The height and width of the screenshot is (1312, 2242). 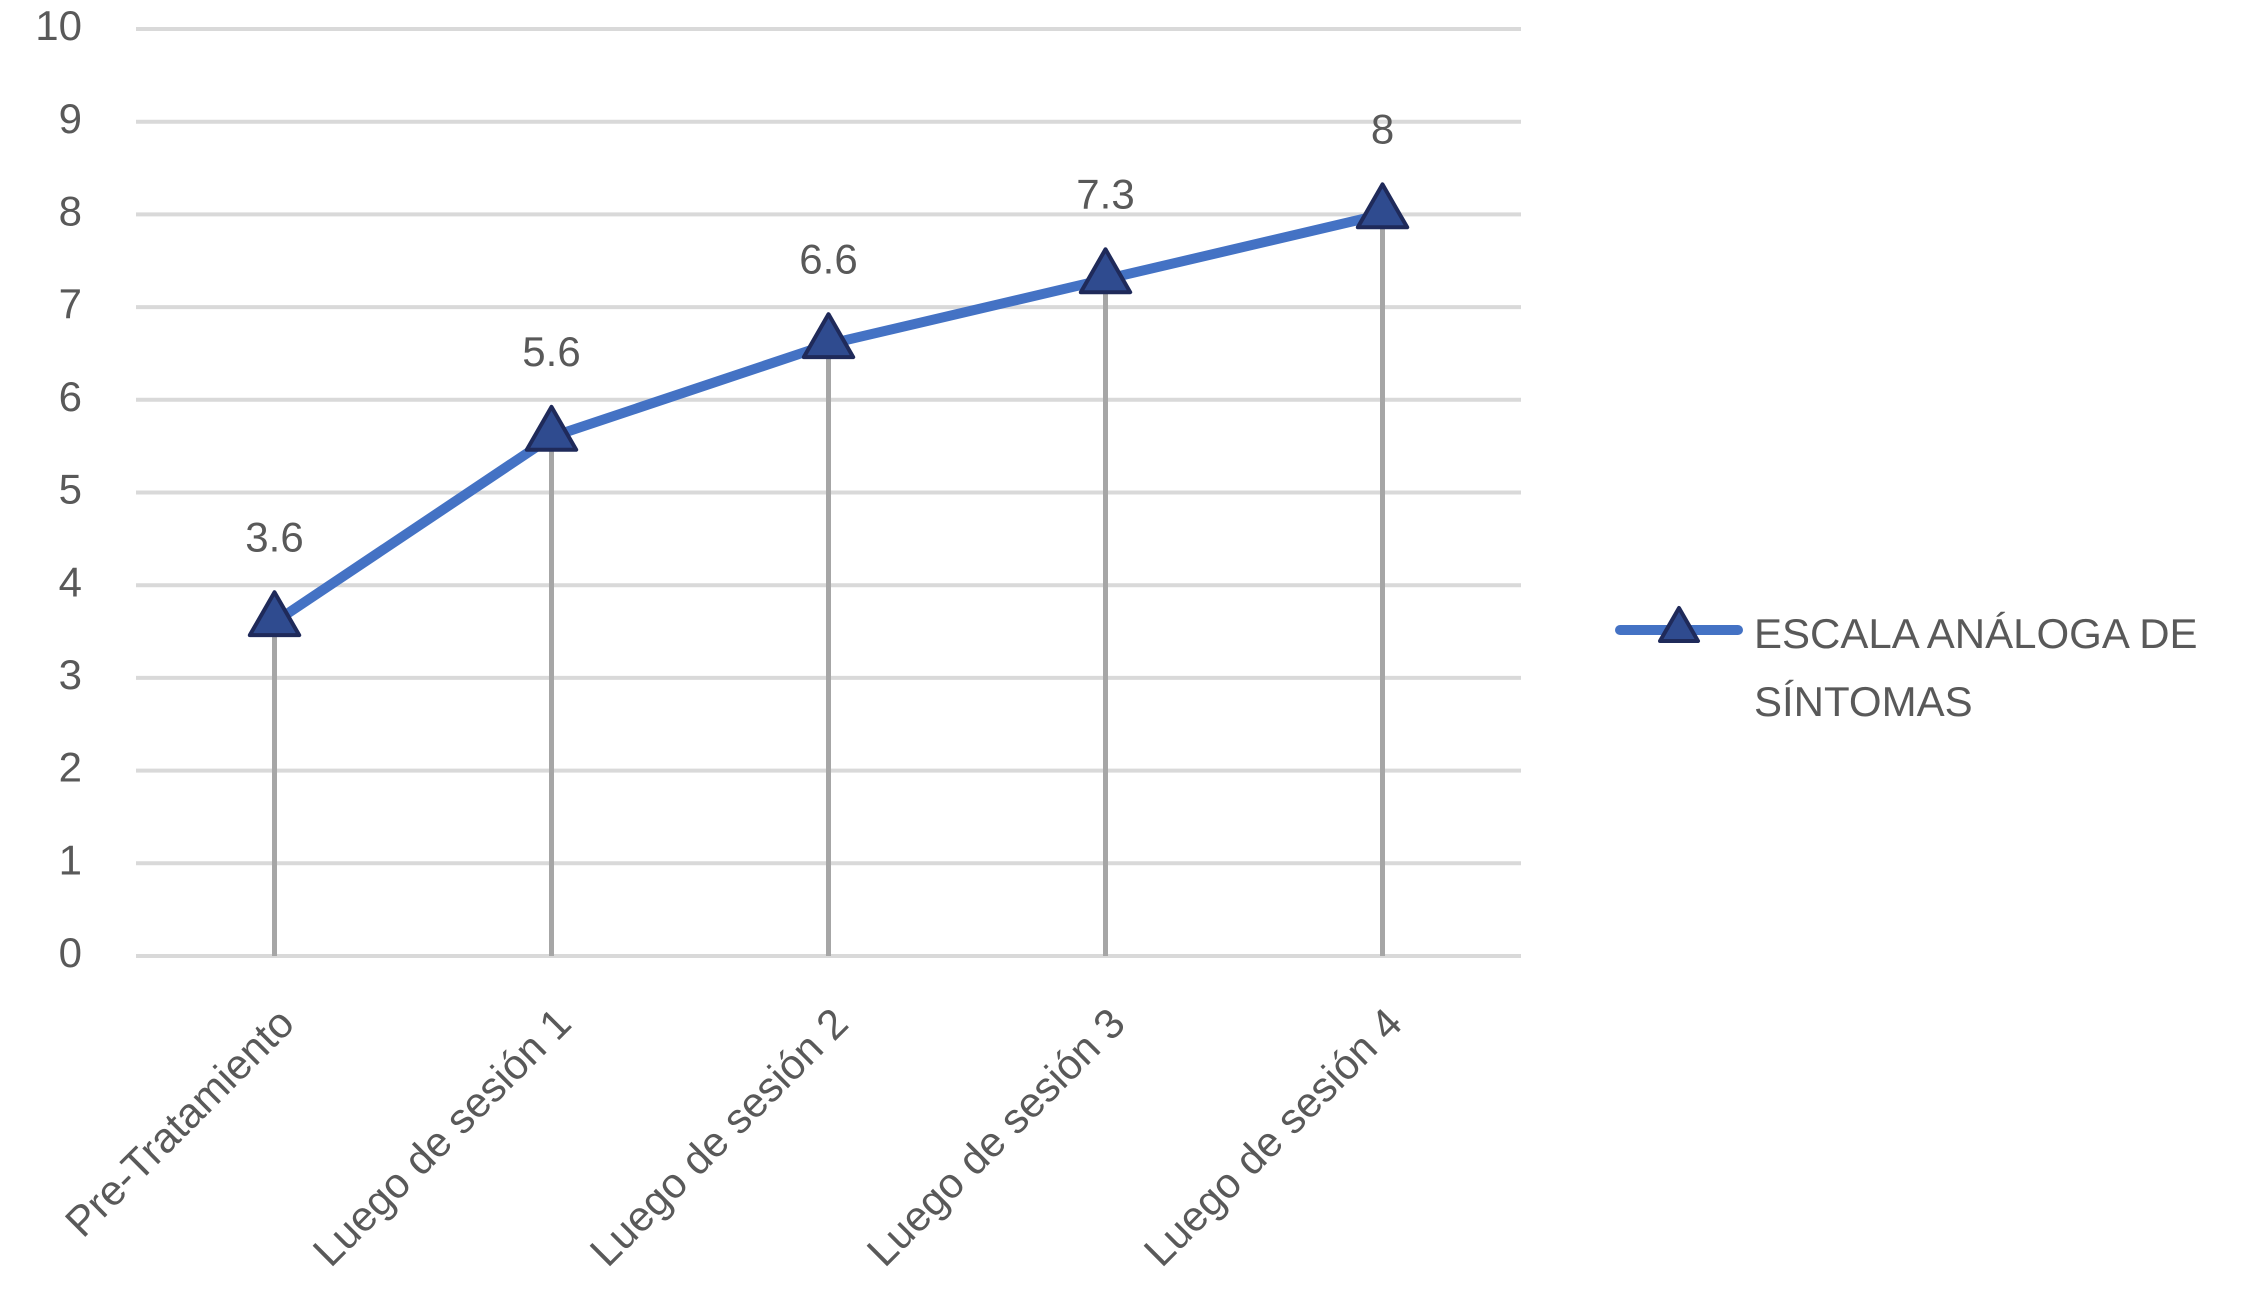 I want to click on y-tick-label: 3, so click(x=70, y=674).